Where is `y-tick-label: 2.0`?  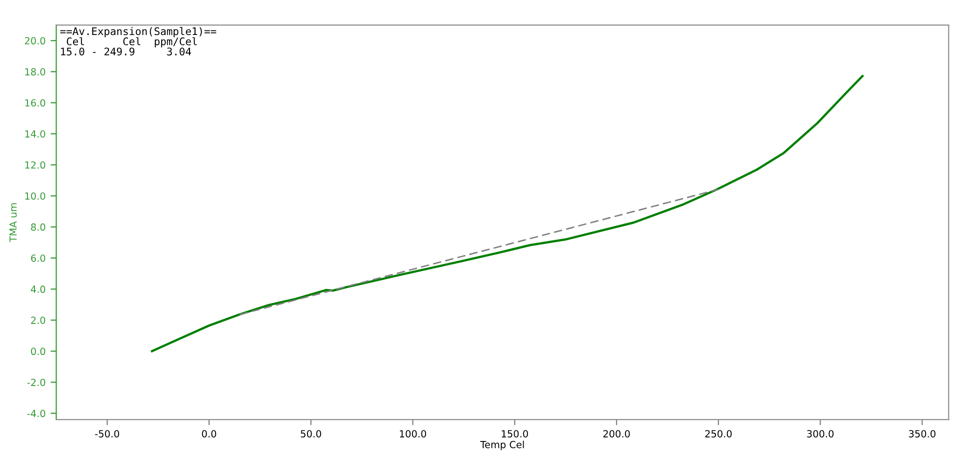 y-tick-label: 2.0 is located at coordinates (38, 320).